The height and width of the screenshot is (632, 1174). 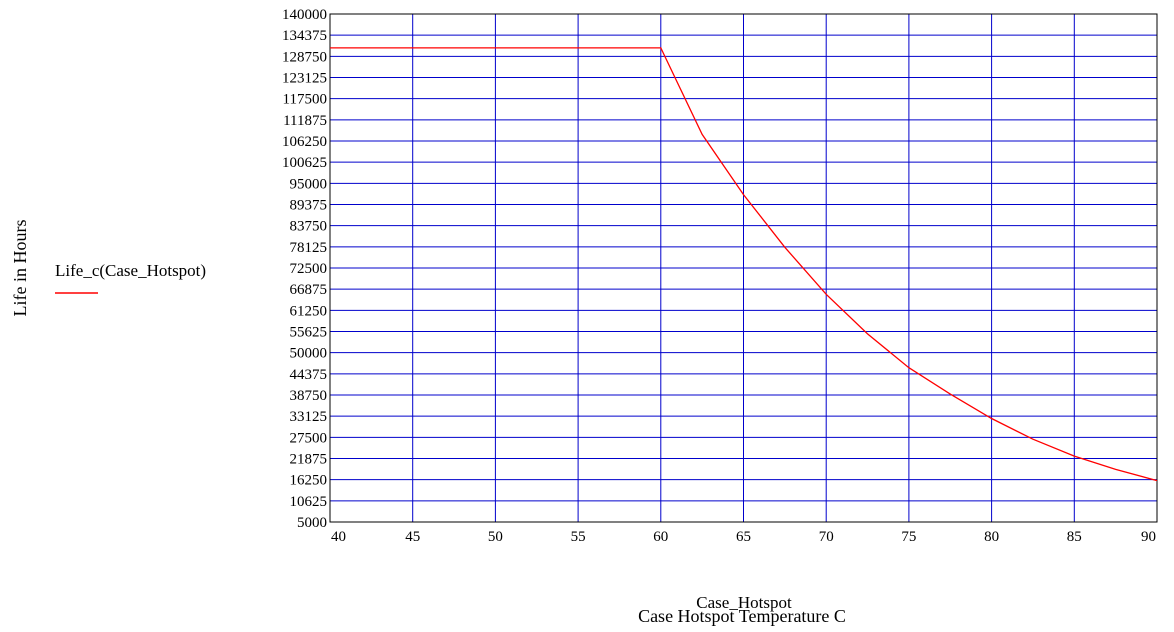 What do you see at coordinates (309, 333) in the screenshot?
I see `y-tick-label: 55625` at bounding box center [309, 333].